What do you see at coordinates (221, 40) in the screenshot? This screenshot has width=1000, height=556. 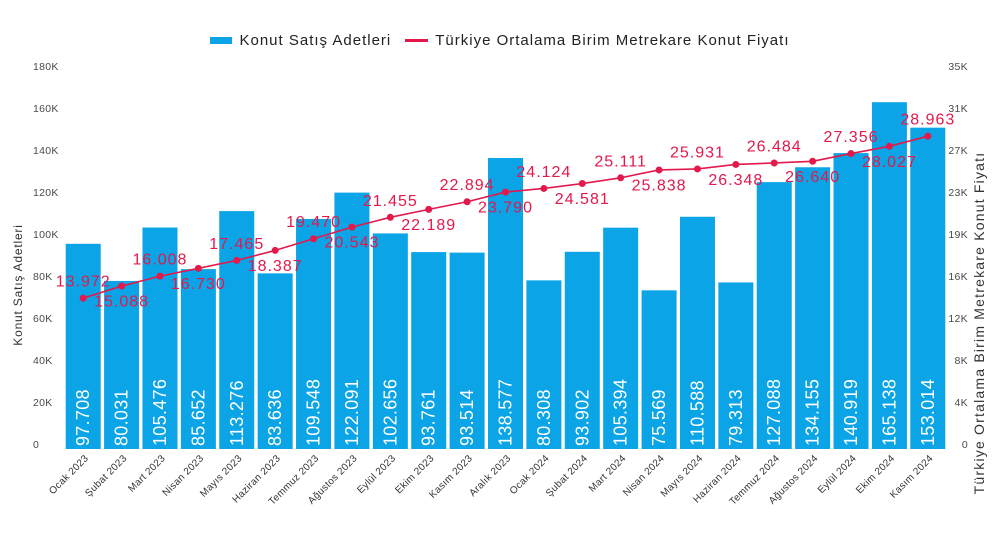 I see `legend-bar-swatch` at bounding box center [221, 40].